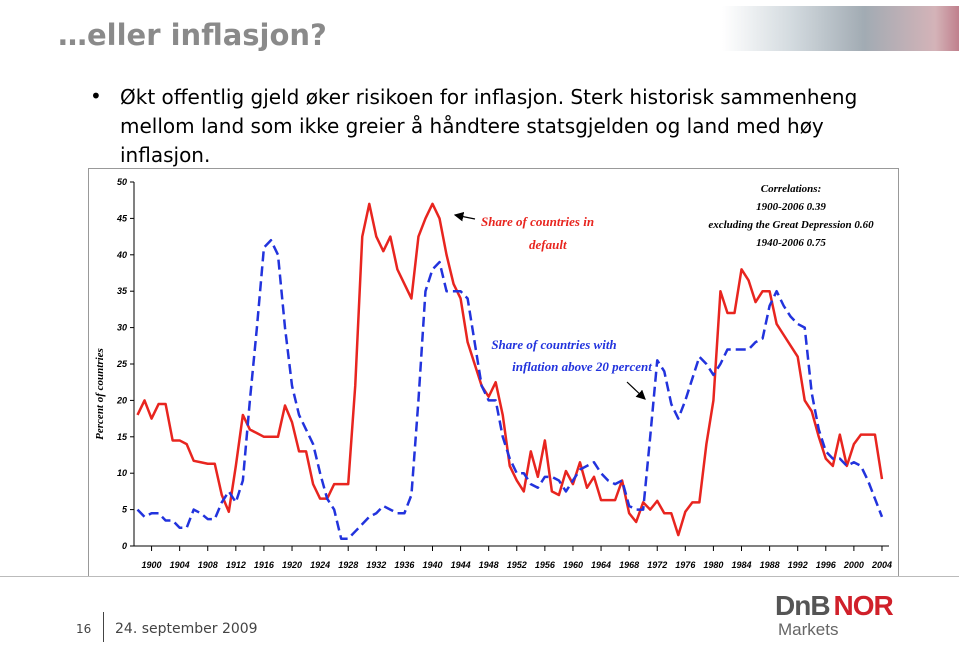 The image size is (959, 645). What do you see at coordinates (320, 565) in the screenshot?
I see `x-tick-label: 1924` at bounding box center [320, 565].